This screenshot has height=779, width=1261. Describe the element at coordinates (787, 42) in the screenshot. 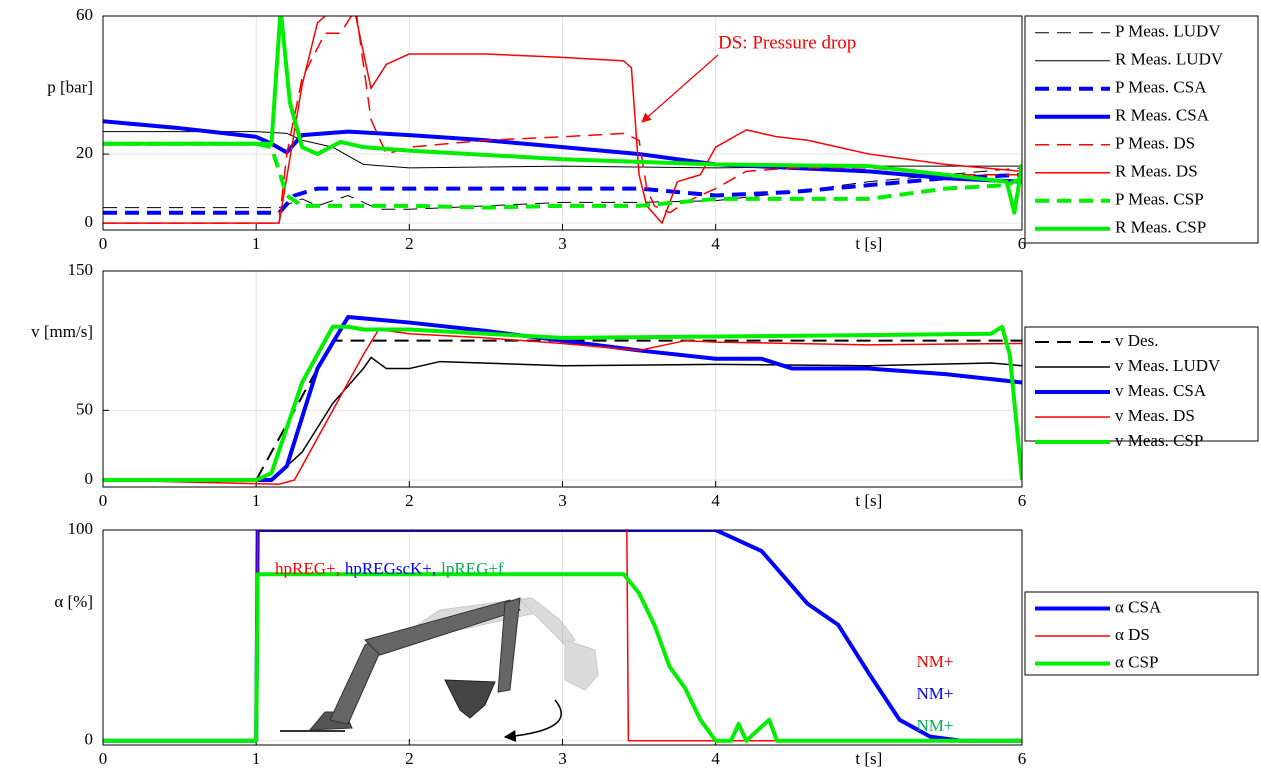

I see `annotation: DS: Pressure drop` at that location.